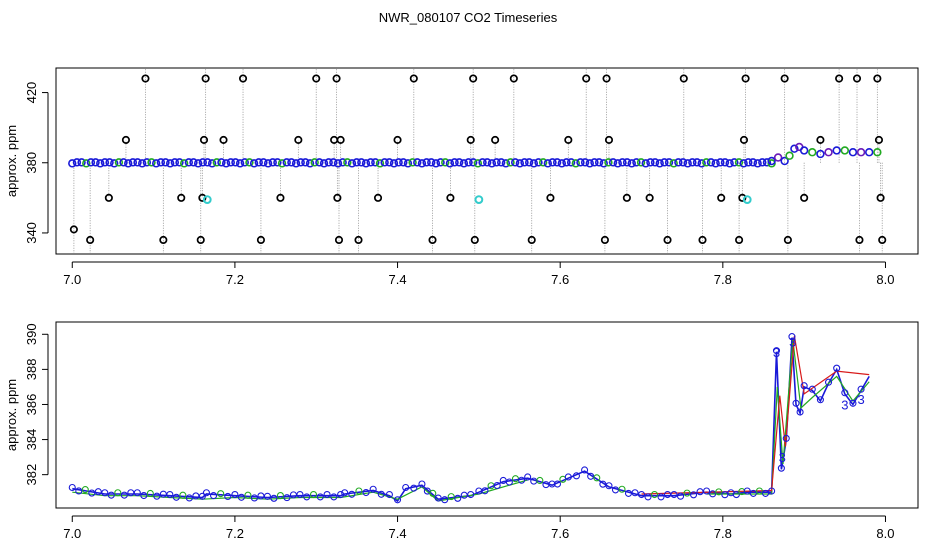  Describe the element at coordinates (31, 233) in the screenshot. I see `upper-y-tick-label: 340` at that location.